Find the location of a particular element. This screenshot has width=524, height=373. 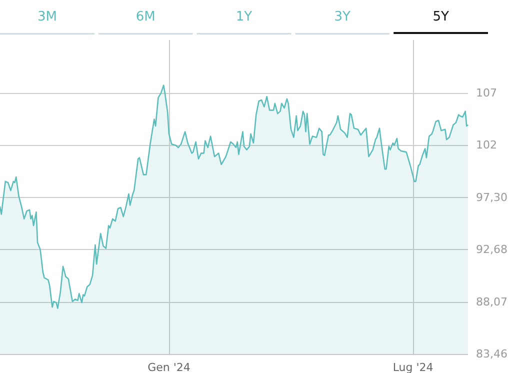

y-tick-label: 92,68 is located at coordinates (492, 249).